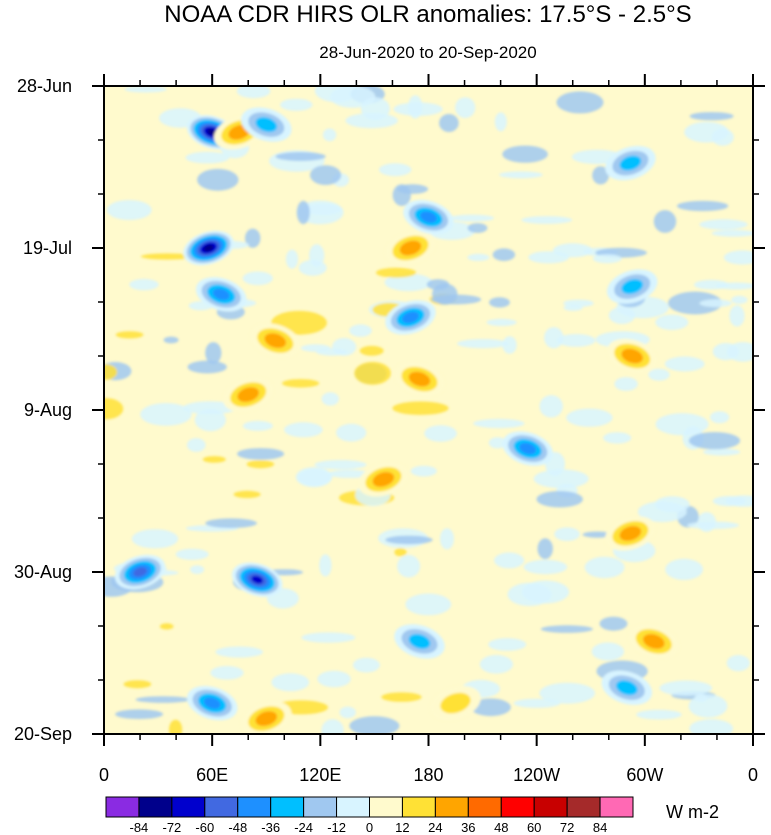 The image size is (771, 835). I want to click on colorbar-level-label: -24, so click(303, 827).